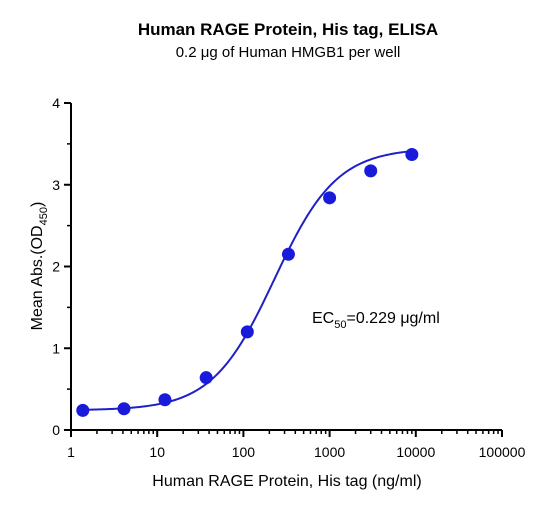 This screenshot has width=559, height=511. I want to click on ec50-prefix: EC, so click(323, 318).